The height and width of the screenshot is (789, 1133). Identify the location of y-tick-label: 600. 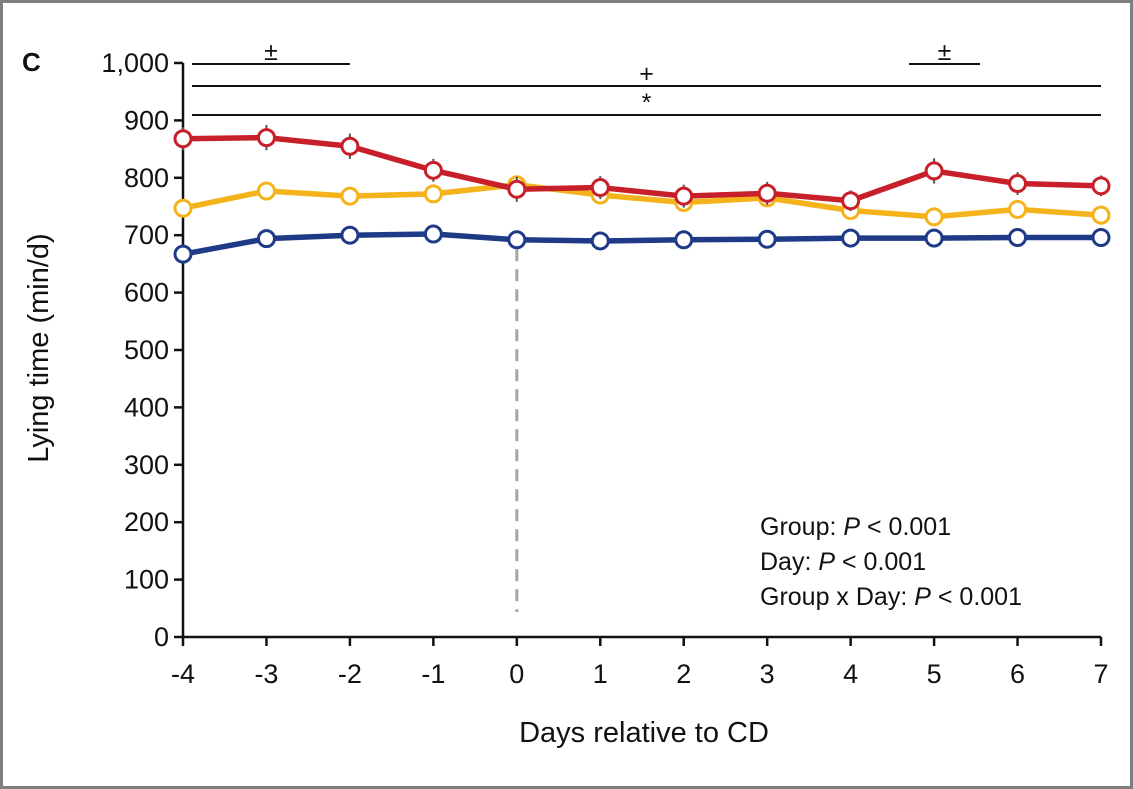
(146, 293).